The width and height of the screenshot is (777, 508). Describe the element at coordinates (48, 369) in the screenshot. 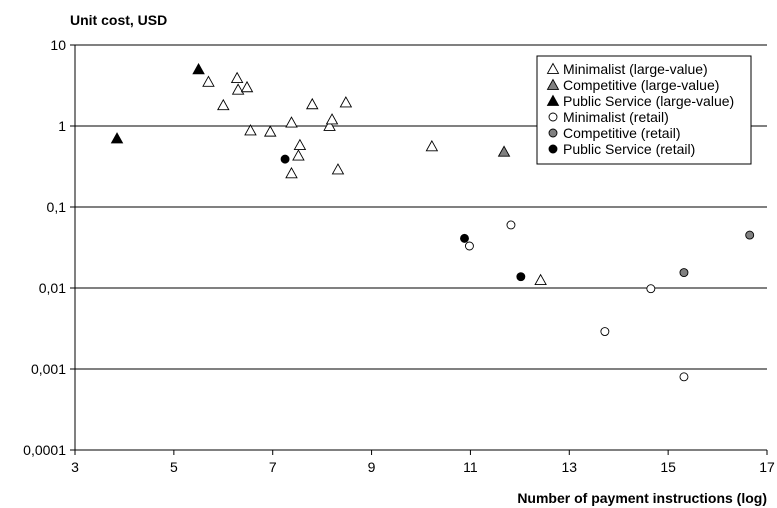

I see `y-tick-label: 0,001` at that location.